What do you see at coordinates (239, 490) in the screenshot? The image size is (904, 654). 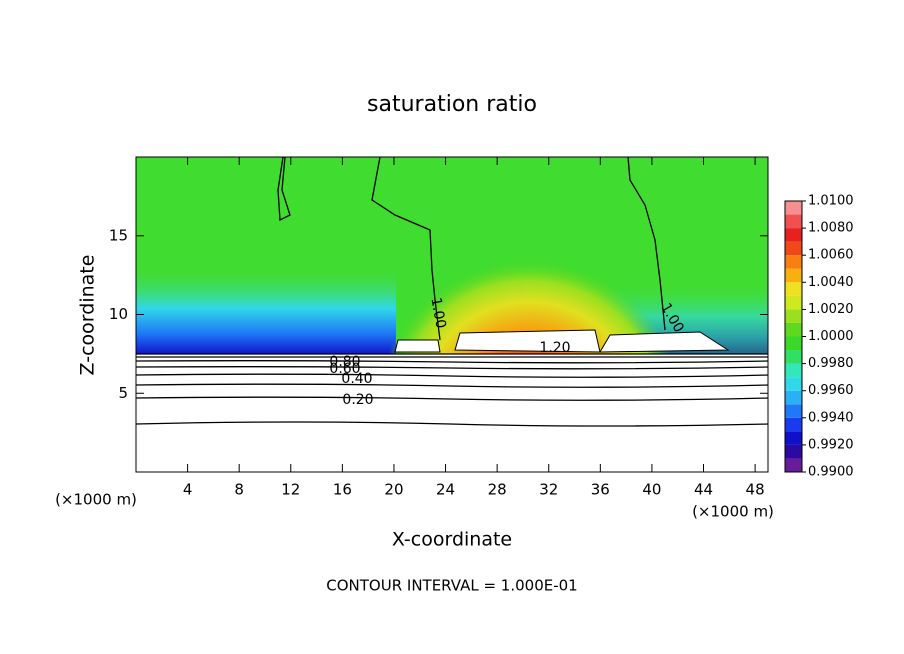 I see `x-tick-label: 8` at bounding box center [239, 490].